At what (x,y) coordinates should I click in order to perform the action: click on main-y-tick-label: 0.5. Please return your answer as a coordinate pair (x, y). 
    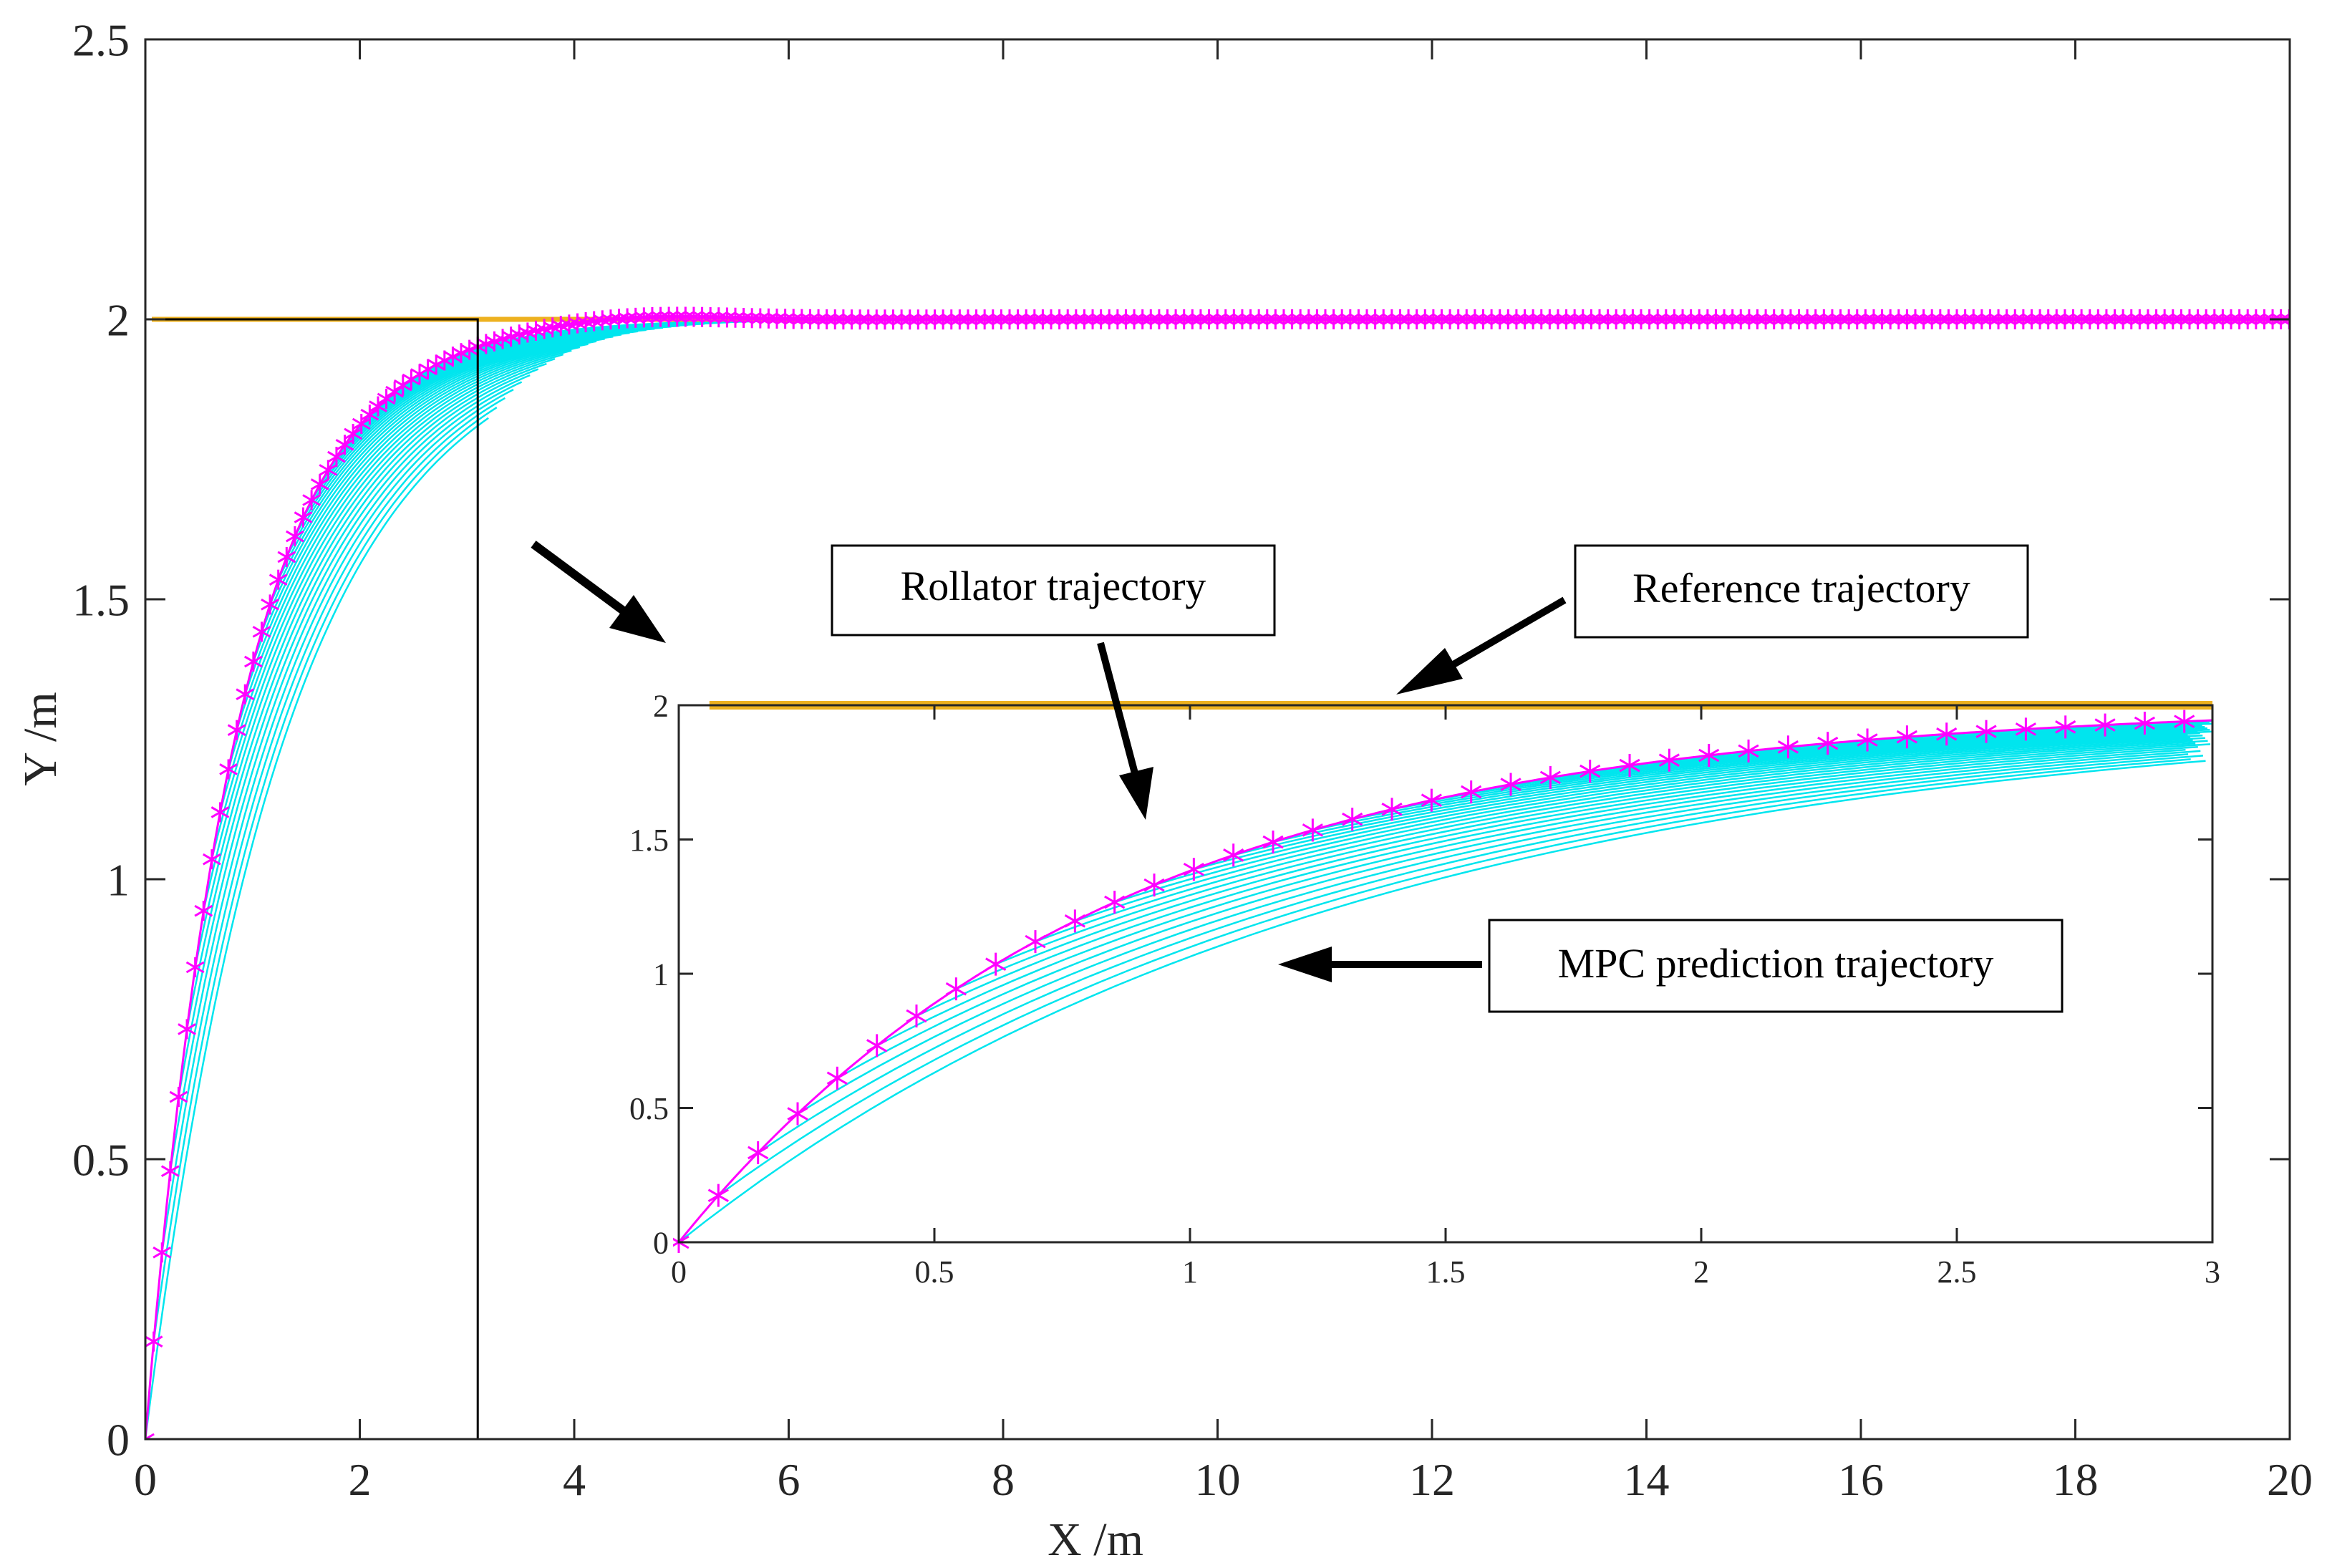
    Looking at the image, I should click on (101, 1159).